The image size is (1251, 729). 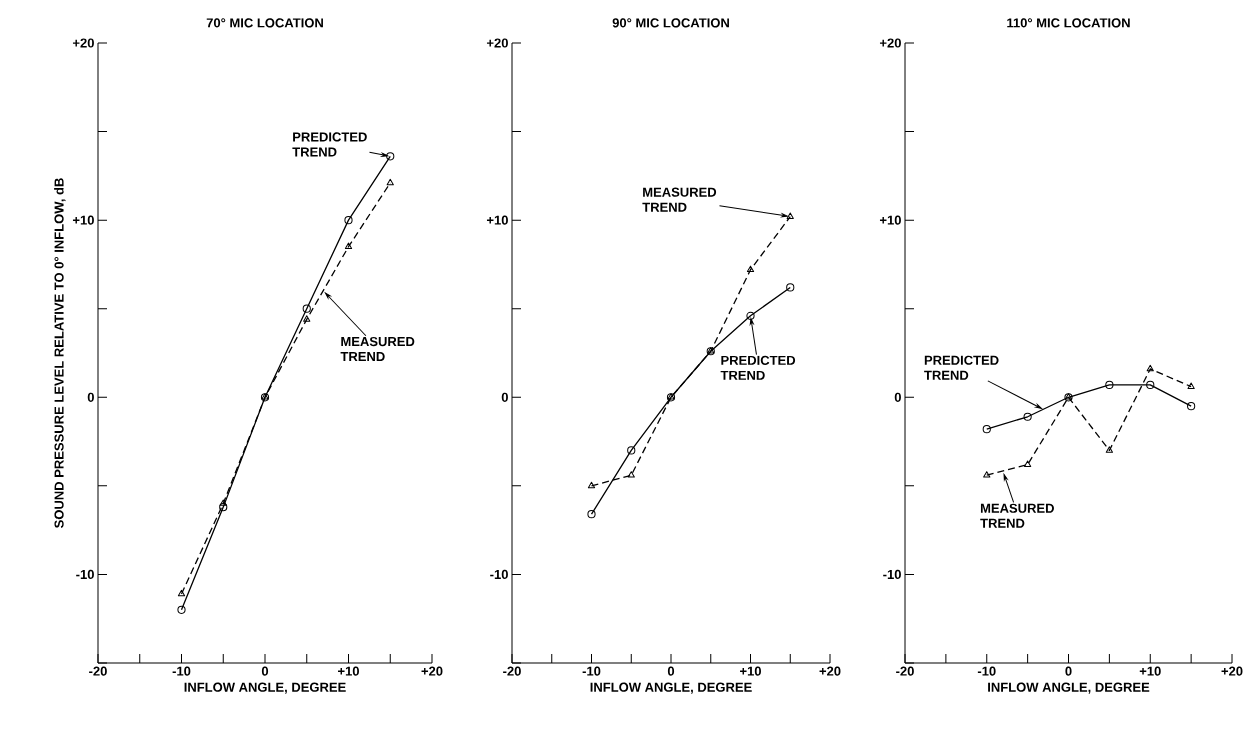 I want to click on chart-title: 90° MIC LOCATION, so click(x=670, y=23).